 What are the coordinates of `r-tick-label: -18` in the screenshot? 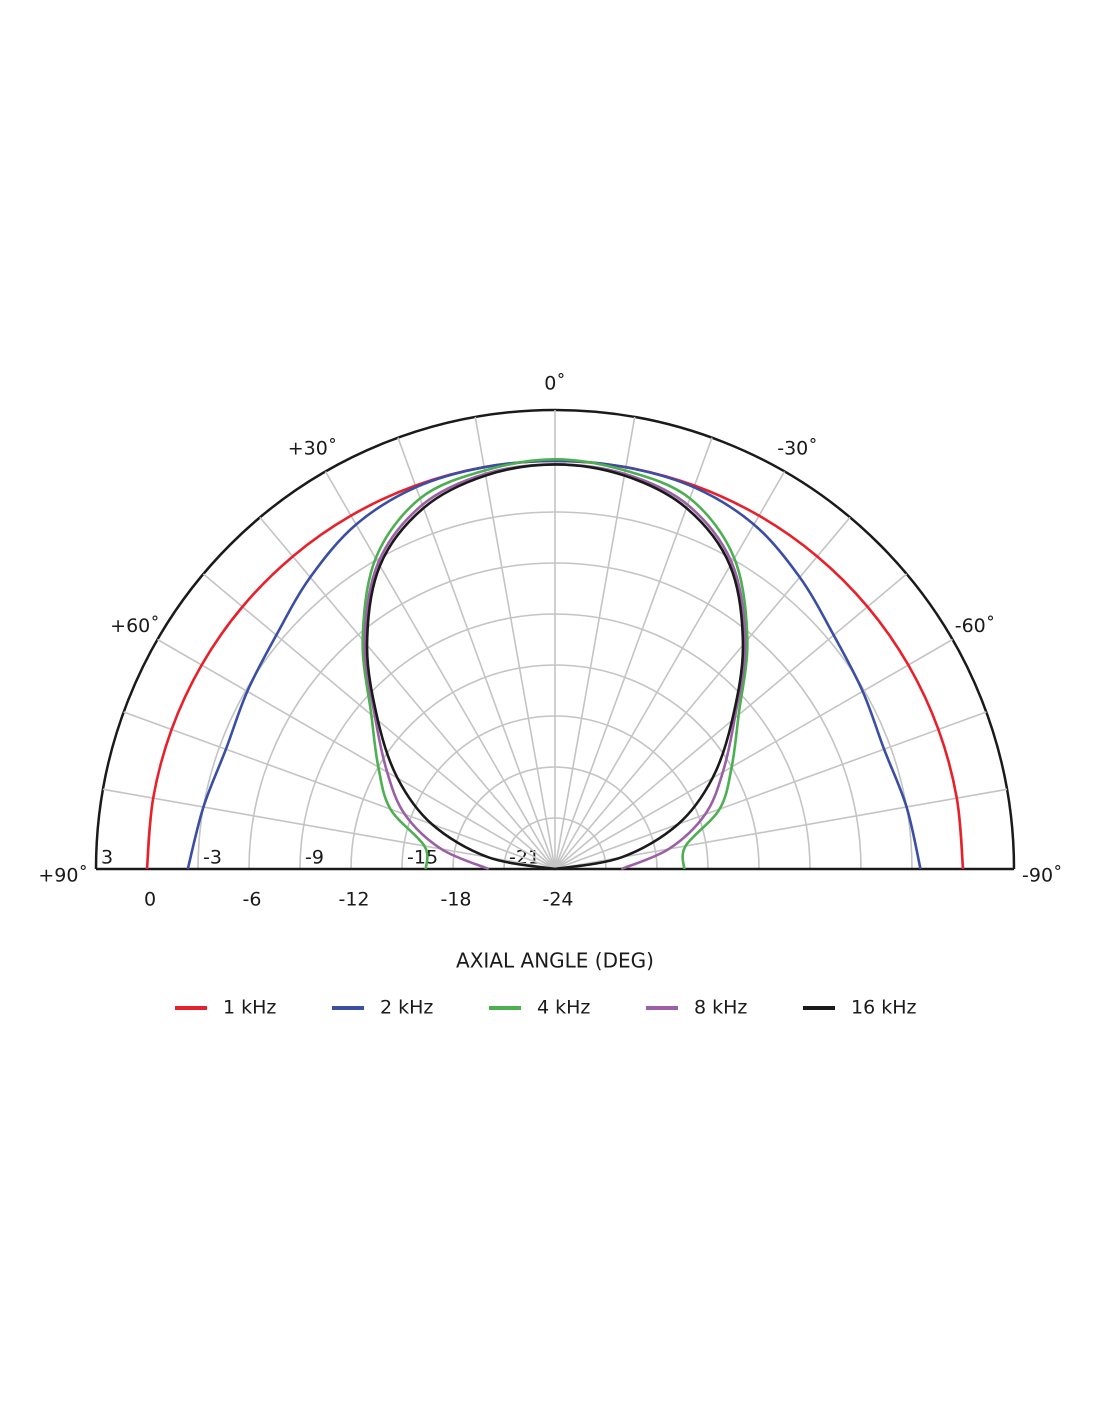 It's located at (455, 900).